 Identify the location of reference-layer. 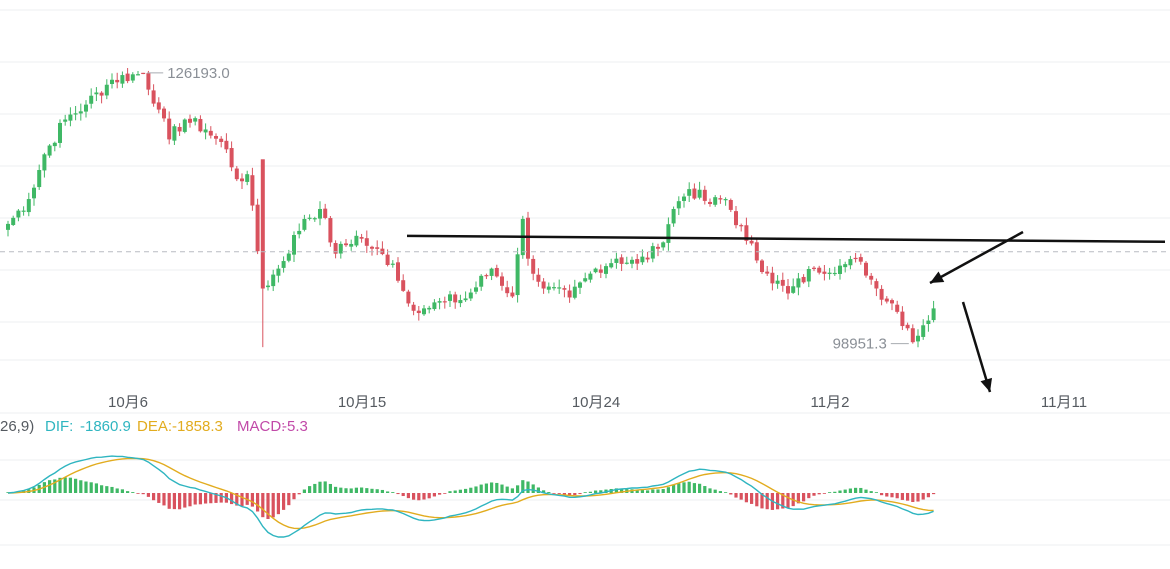
(585, 243).